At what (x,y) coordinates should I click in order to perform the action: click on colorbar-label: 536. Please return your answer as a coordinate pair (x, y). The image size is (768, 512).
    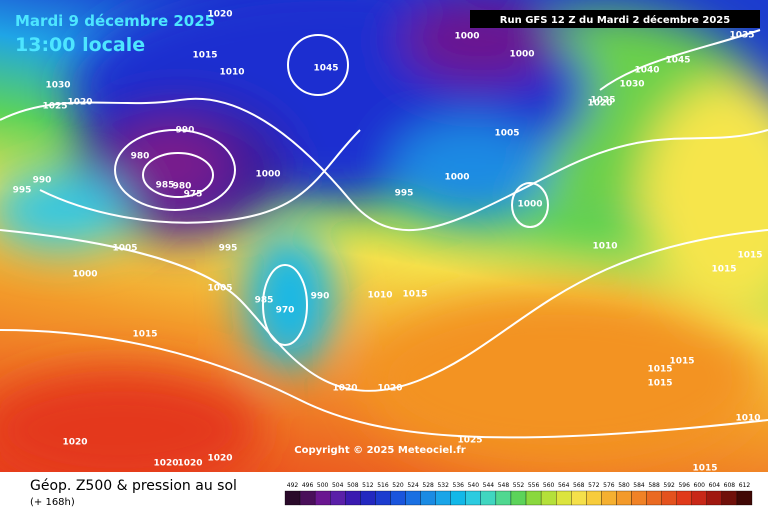
    Looking at the image, I should click on (459, 485).